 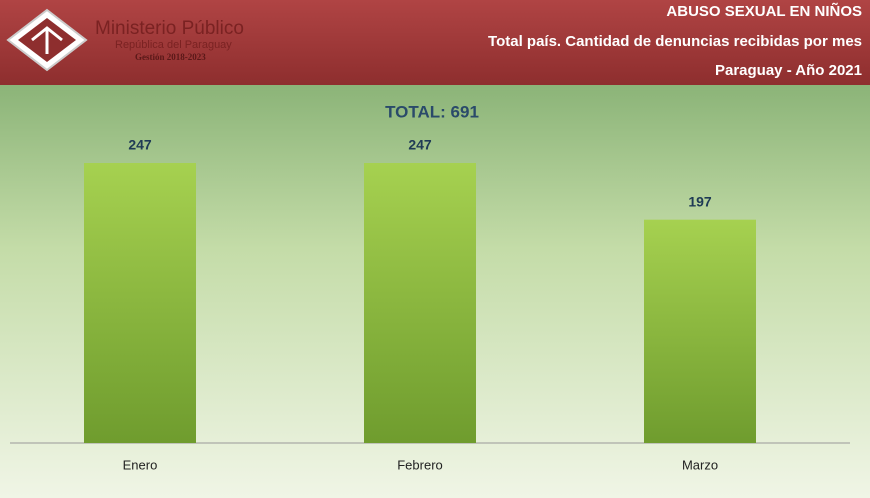 I want to click on chart-subtitle: Paraguay - Año 2021, so click(x=788, y=70).